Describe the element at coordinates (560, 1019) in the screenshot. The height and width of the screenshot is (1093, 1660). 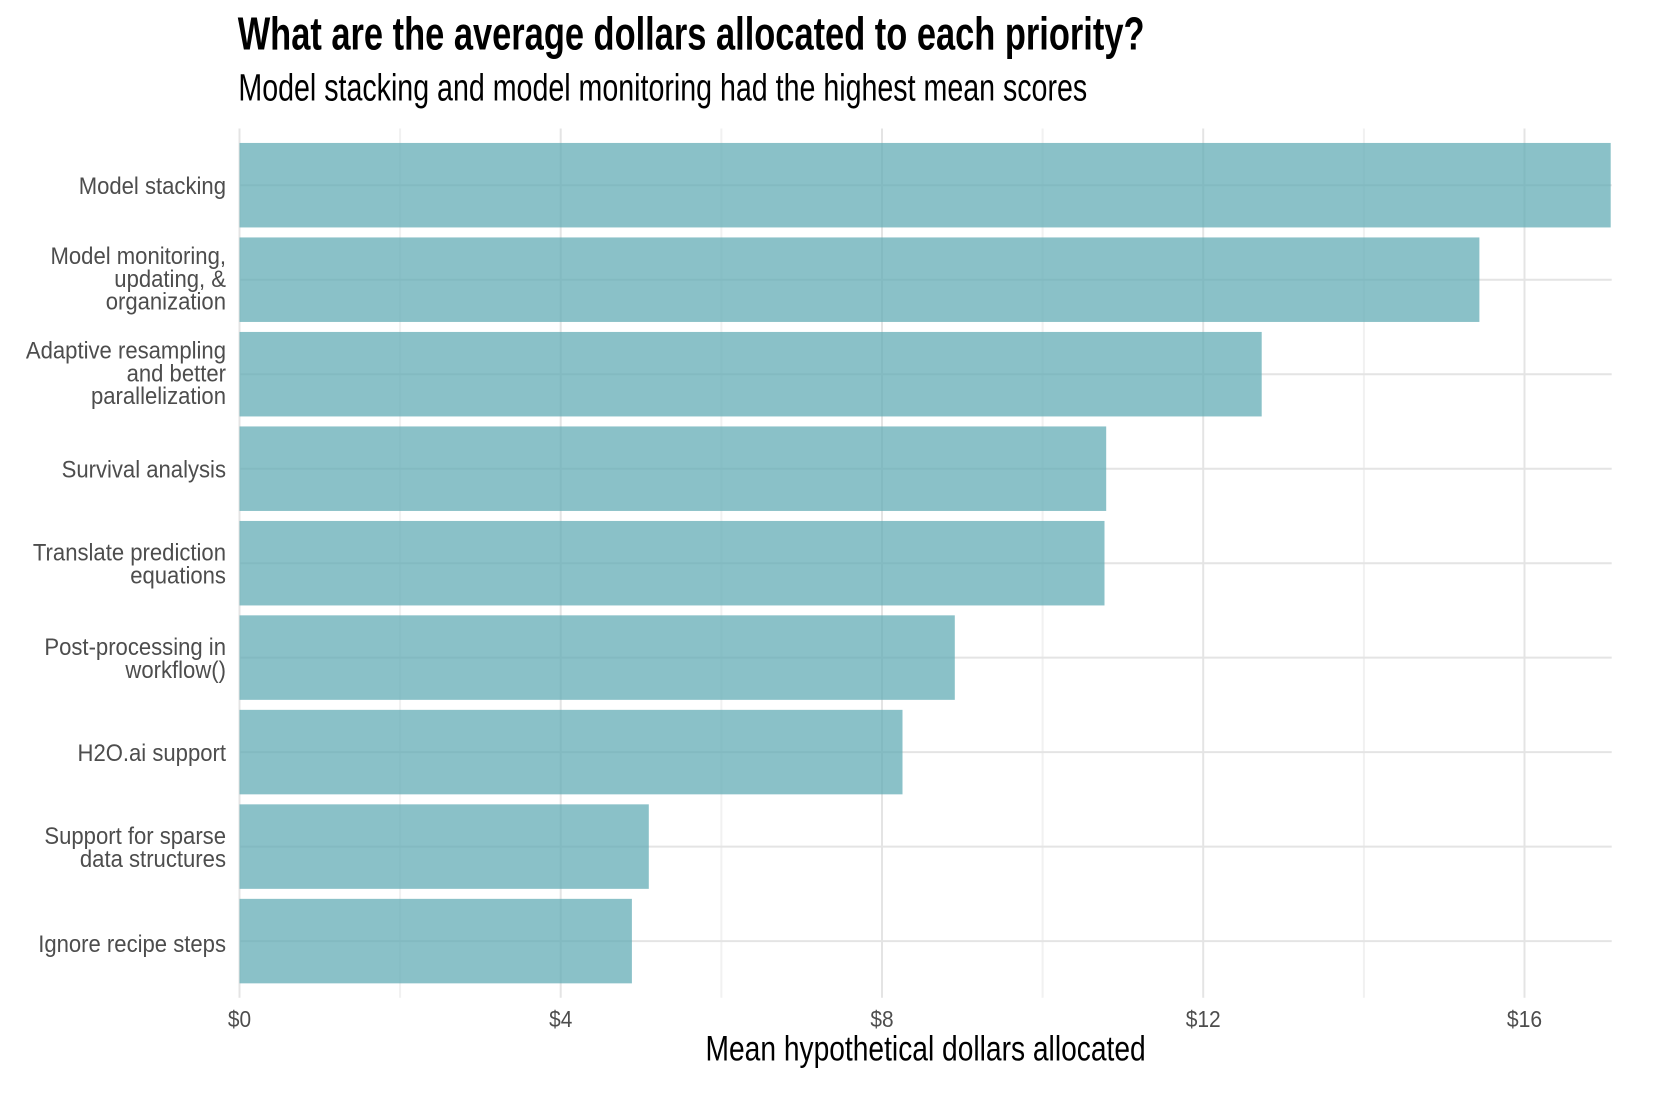
I see `svg-text: $4` at that location.